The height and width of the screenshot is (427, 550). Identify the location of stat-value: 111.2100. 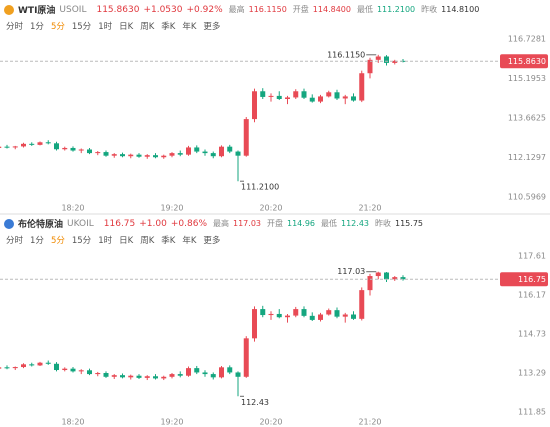
(396, 9).